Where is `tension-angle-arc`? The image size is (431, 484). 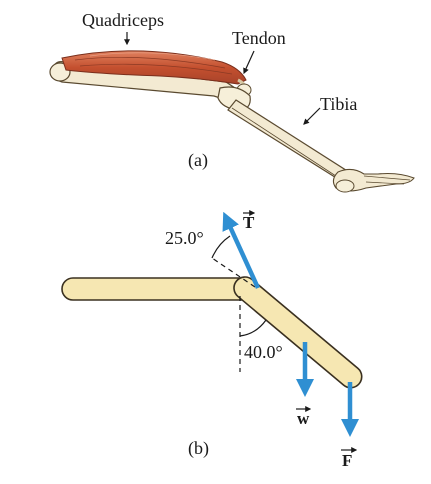
tension-angle-arc is located at coordinates (221, 247).